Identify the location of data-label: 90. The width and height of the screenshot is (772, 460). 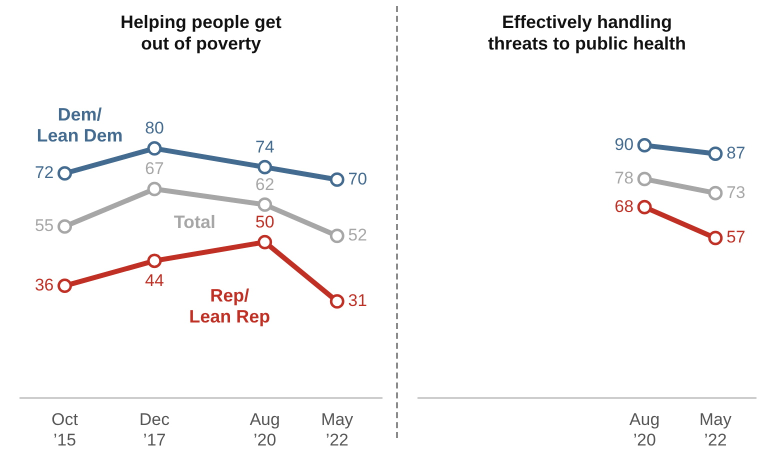
(624, 144).